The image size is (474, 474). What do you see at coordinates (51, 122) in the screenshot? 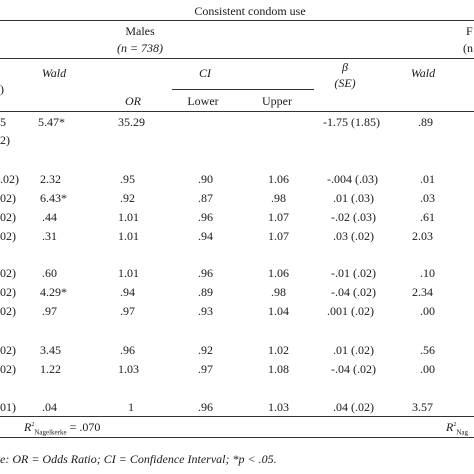
I see `cell-wald: 5.47*` at bounding box center [51, 122].